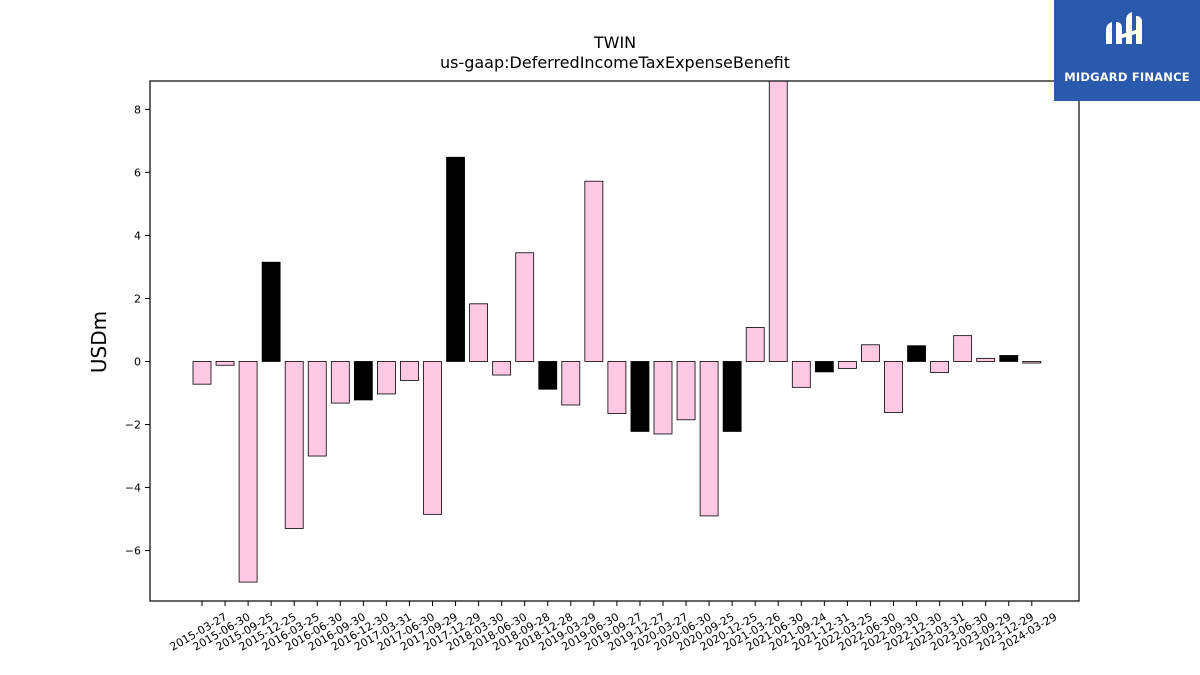 The image size is (1200, 675). I want to click on y-tick-label: 8, so click(137, 109).